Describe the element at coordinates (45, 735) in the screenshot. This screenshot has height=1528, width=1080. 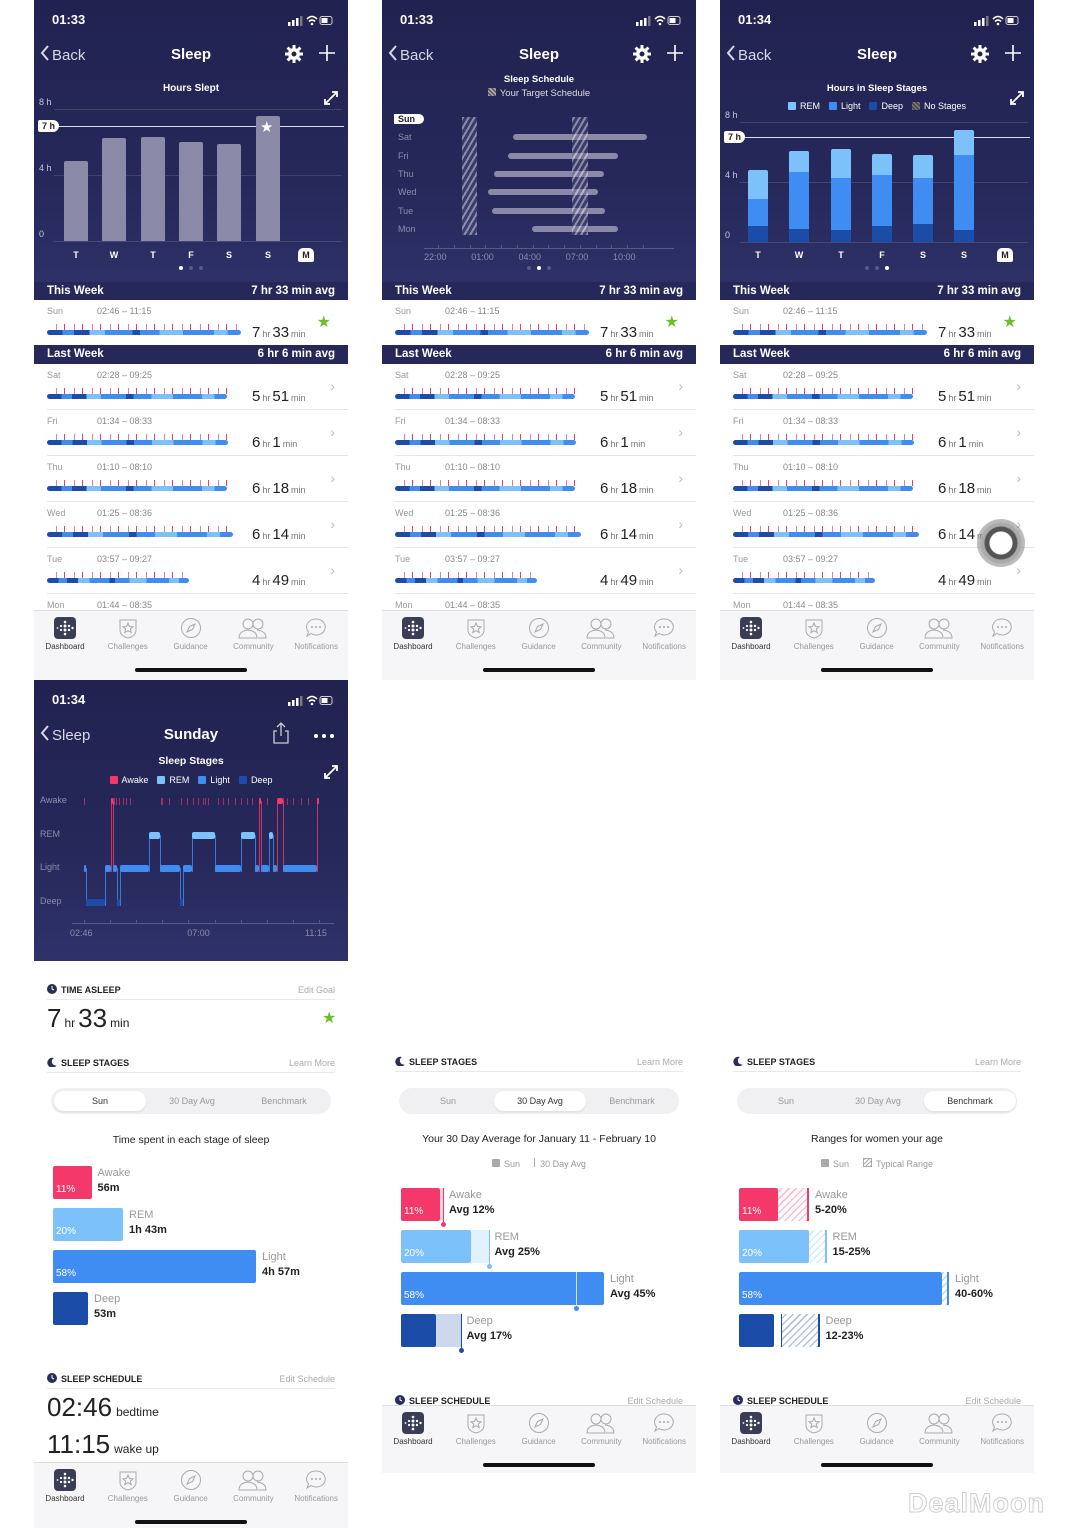
I see `chevron-left-icon` at that location.